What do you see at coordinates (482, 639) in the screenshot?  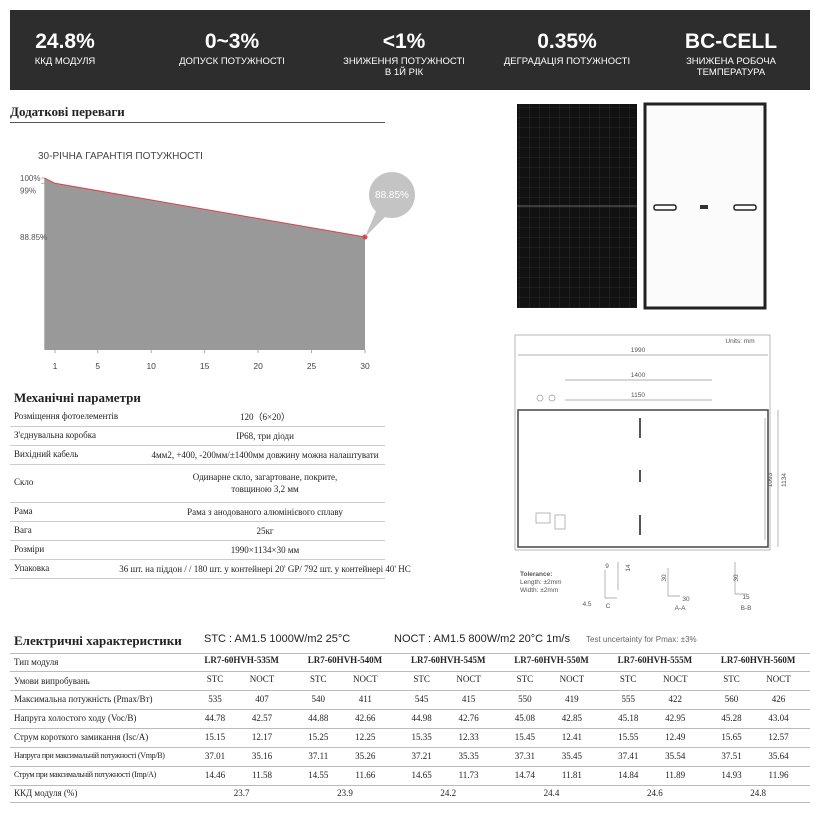 I see `noct-conditions: NOCT : AM1.5 800W/m2 20°C 1m/s` at bounding box center [482, 639].